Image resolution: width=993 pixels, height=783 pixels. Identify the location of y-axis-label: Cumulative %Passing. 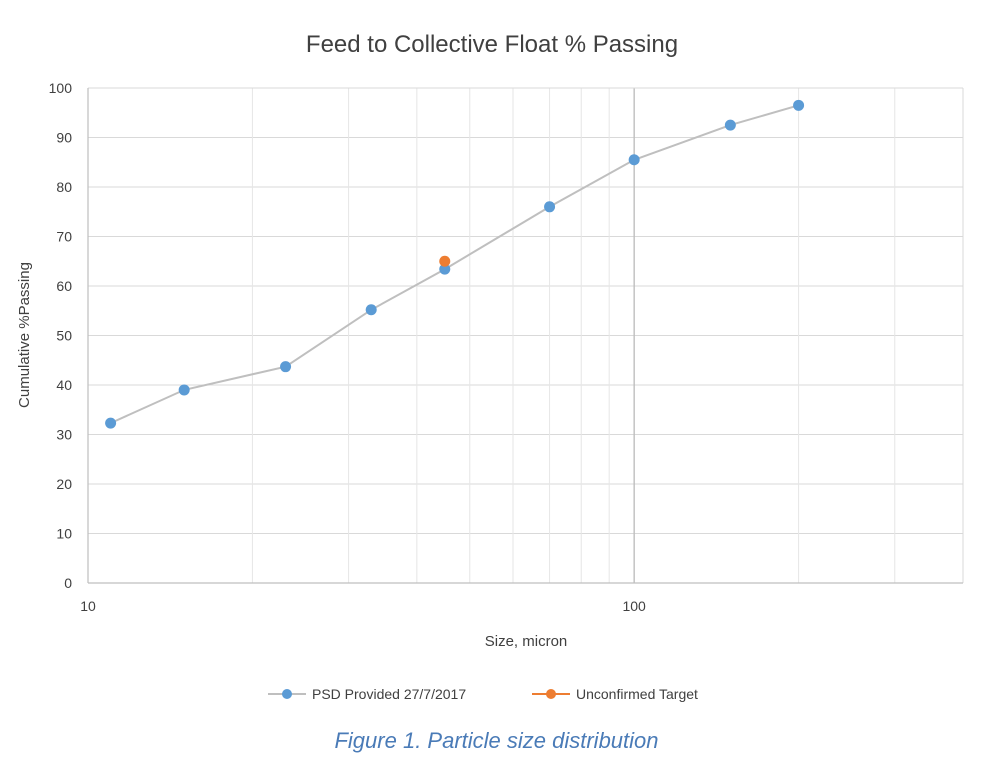
(24, 335).